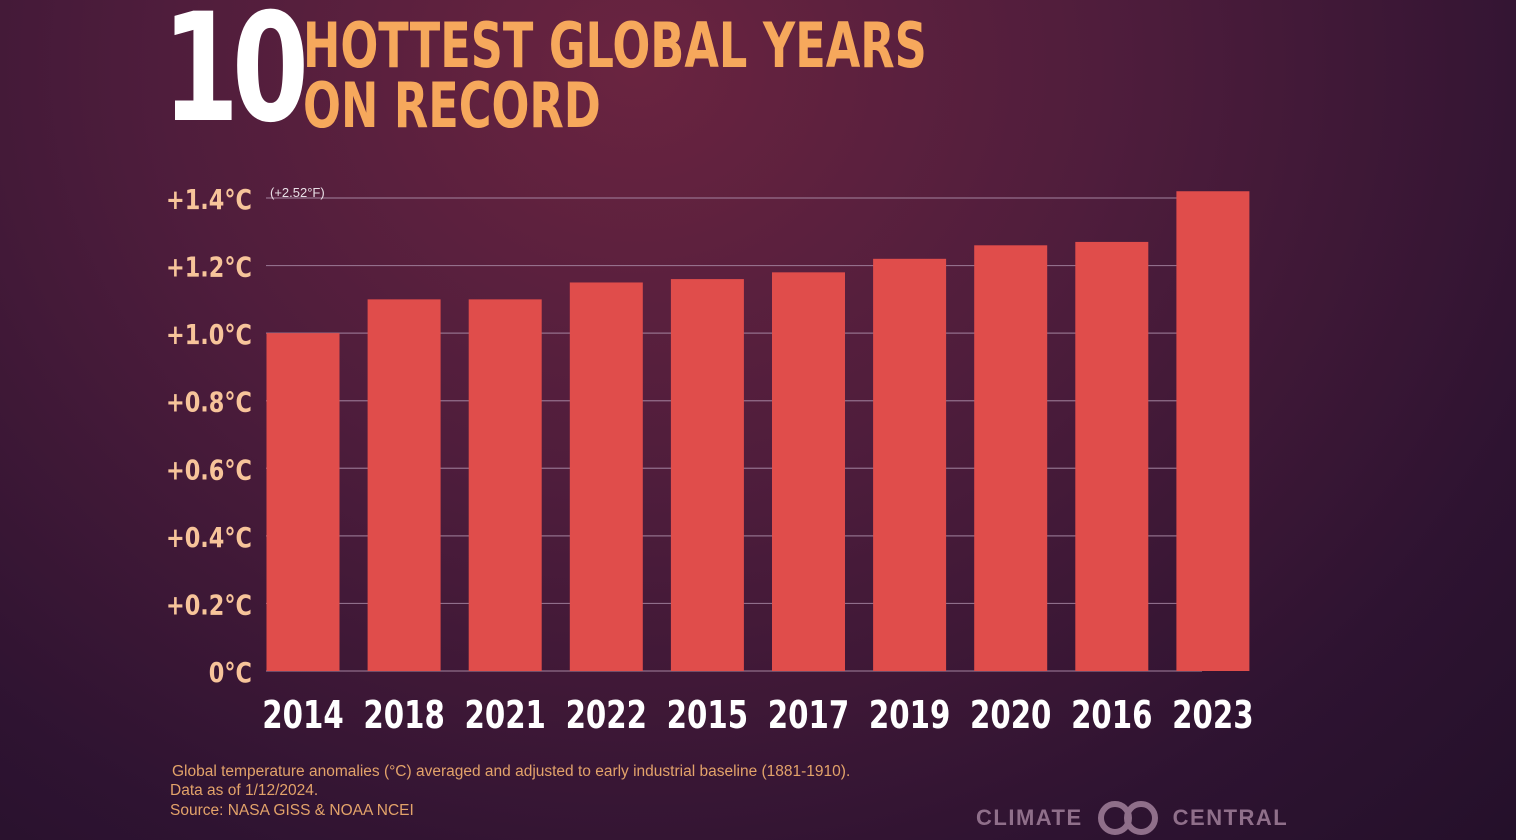 Image resolution: width=1516 pixels, height=840 pixels. Describe the element at coordinates (909, 715) in the screenshot. I see `x-tick-label: 2019` at that location.